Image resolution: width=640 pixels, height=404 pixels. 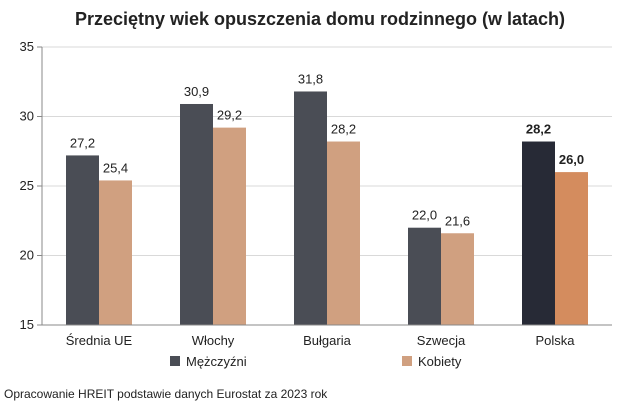 What do you see at coordinates (571, 159) in the screenshot?
I see `data-label: 26,0` at bounding box center [571, 159].